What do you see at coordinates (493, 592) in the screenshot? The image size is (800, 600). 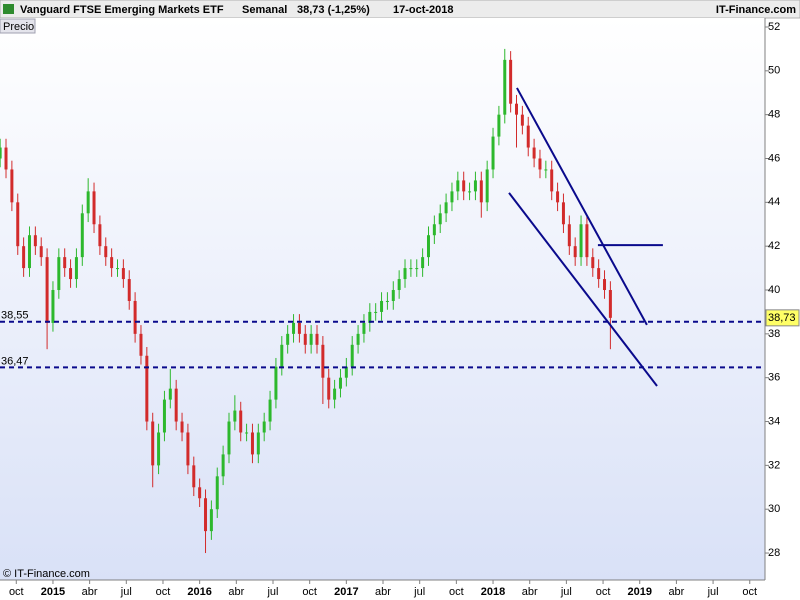 I see `x-tick-label: 2018` at bounding box center [493, 592].